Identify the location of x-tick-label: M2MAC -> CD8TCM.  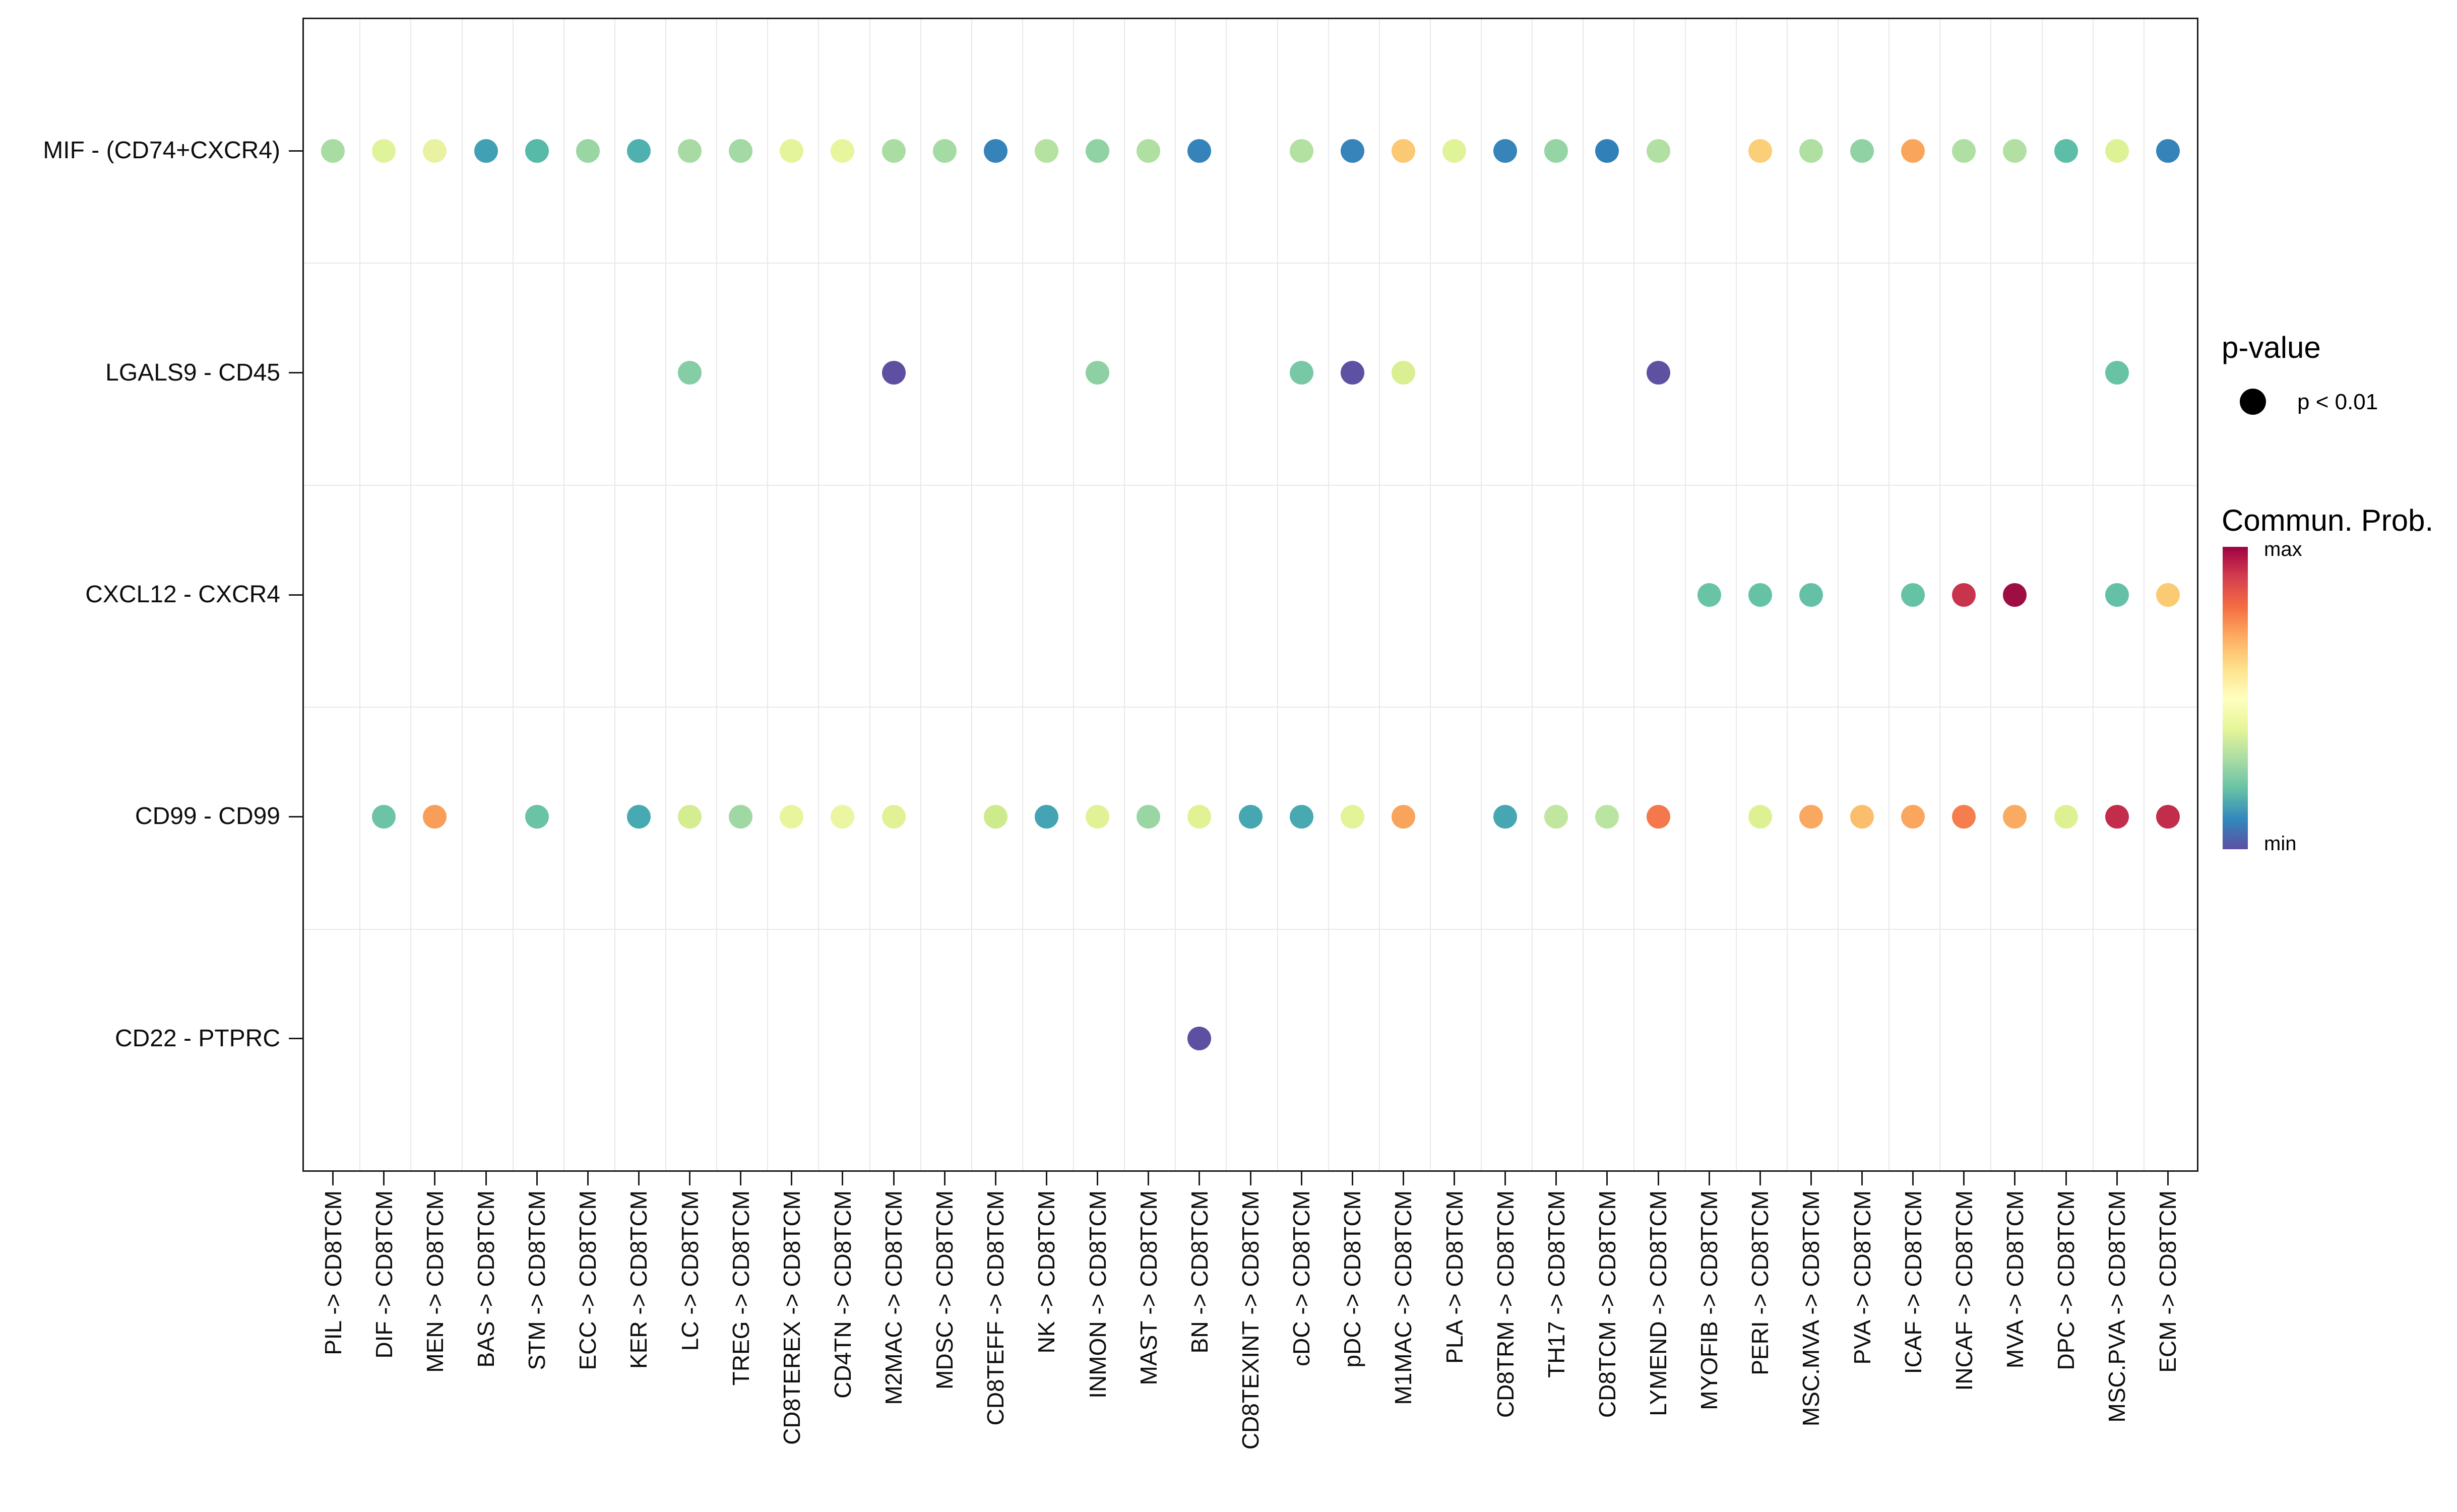
(894, 1297).